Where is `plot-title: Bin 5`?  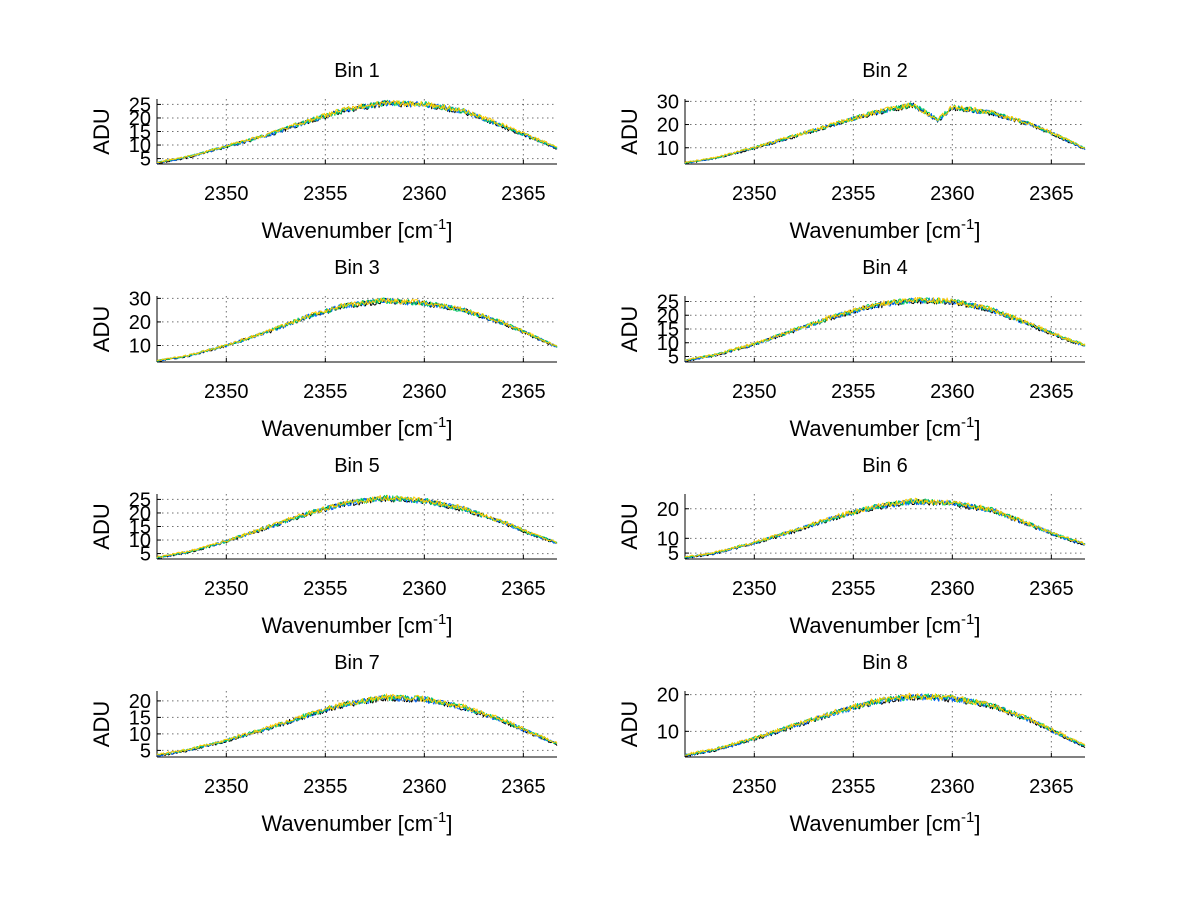 plot-title: Bin 5 is located at coordinates (357, 466).